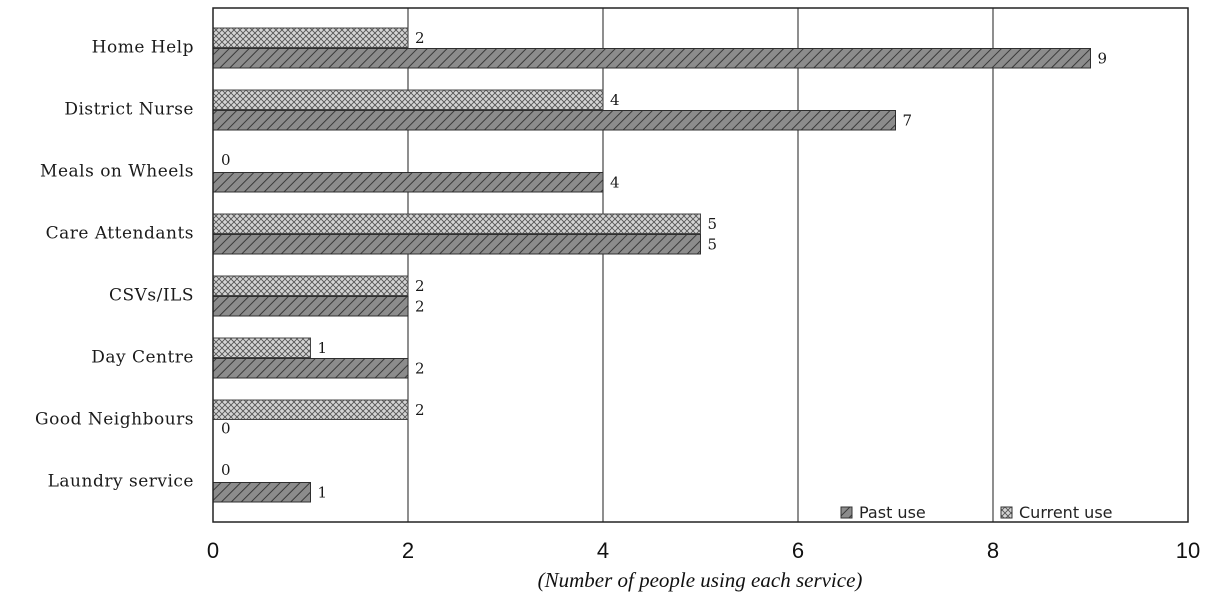  Describe the element at coordinates (1103, 58) in the screenshot. I see `data-label: 9` at that location.